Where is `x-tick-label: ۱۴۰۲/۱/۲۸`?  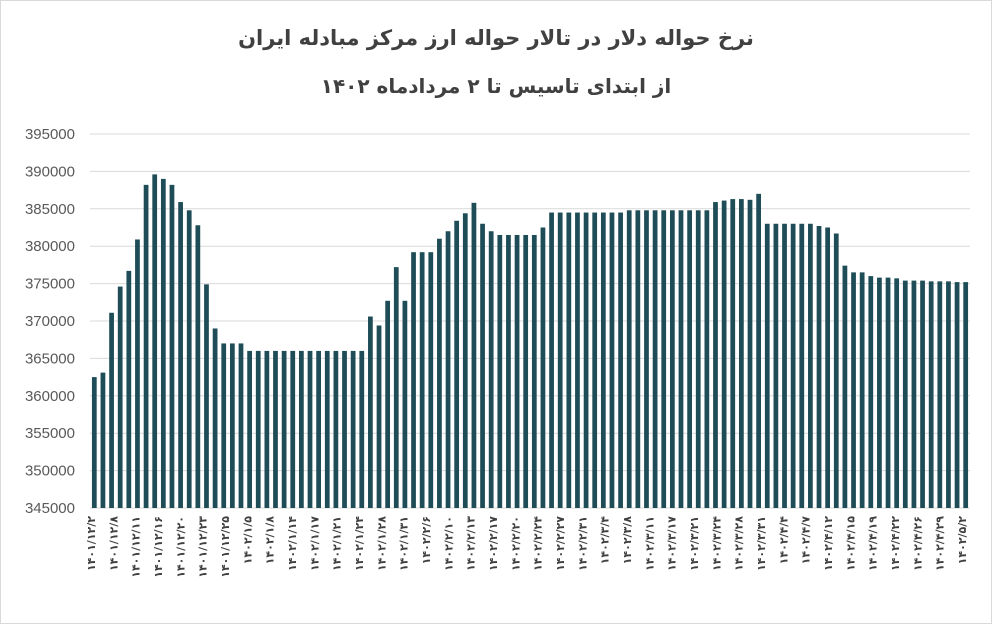 x-tick-label: ۱۴۰۲/۱/۲۸ is located at coordinates (381, 543).